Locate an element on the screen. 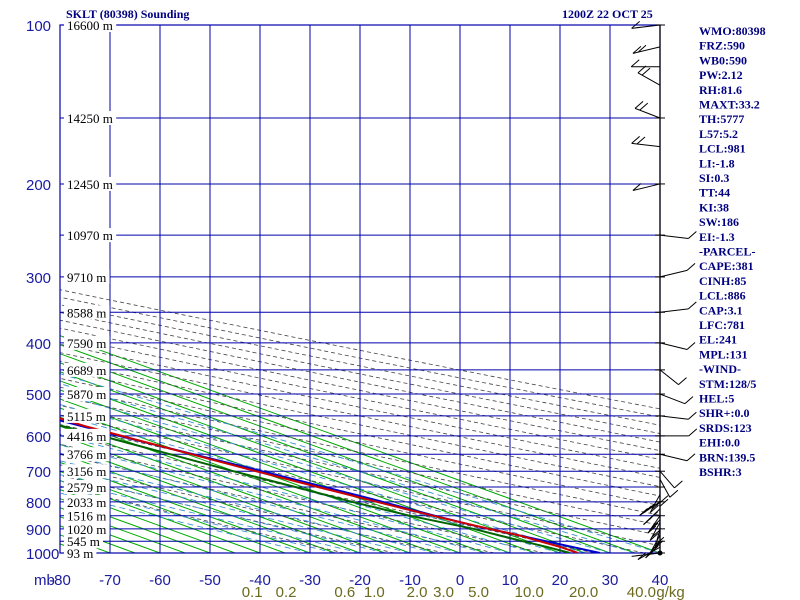 The height and width of the screenshot is (600, 800). mixing-ratio-label: 5.0 is located at coordinates (478, 592).